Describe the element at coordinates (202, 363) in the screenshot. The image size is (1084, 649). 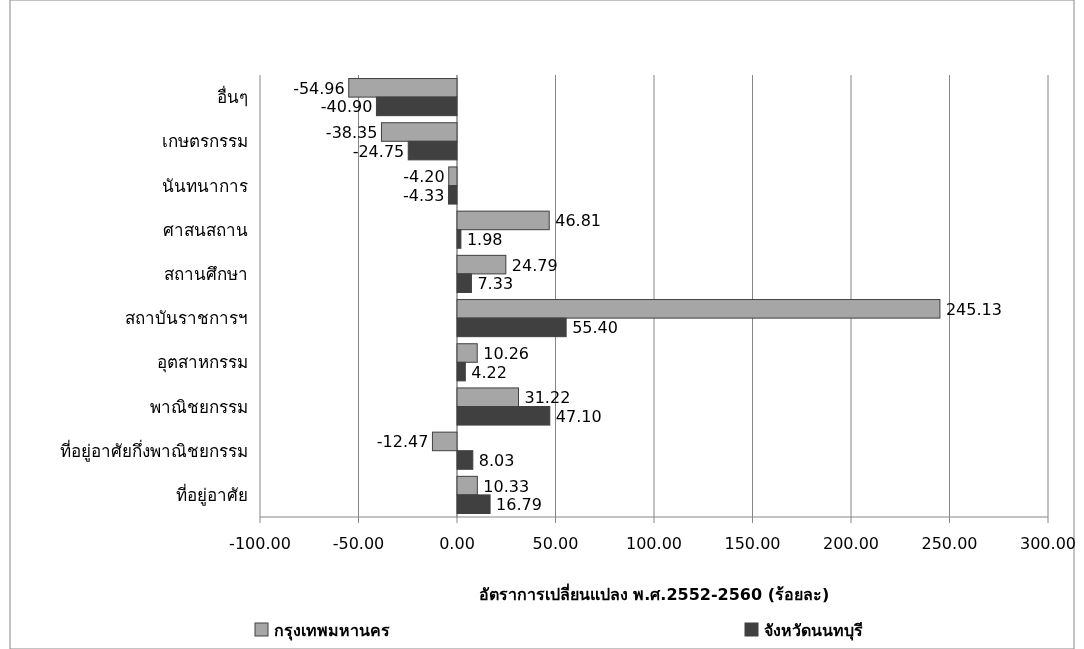
I see `y-tick-label: อุตสาหกรรม` at that location.